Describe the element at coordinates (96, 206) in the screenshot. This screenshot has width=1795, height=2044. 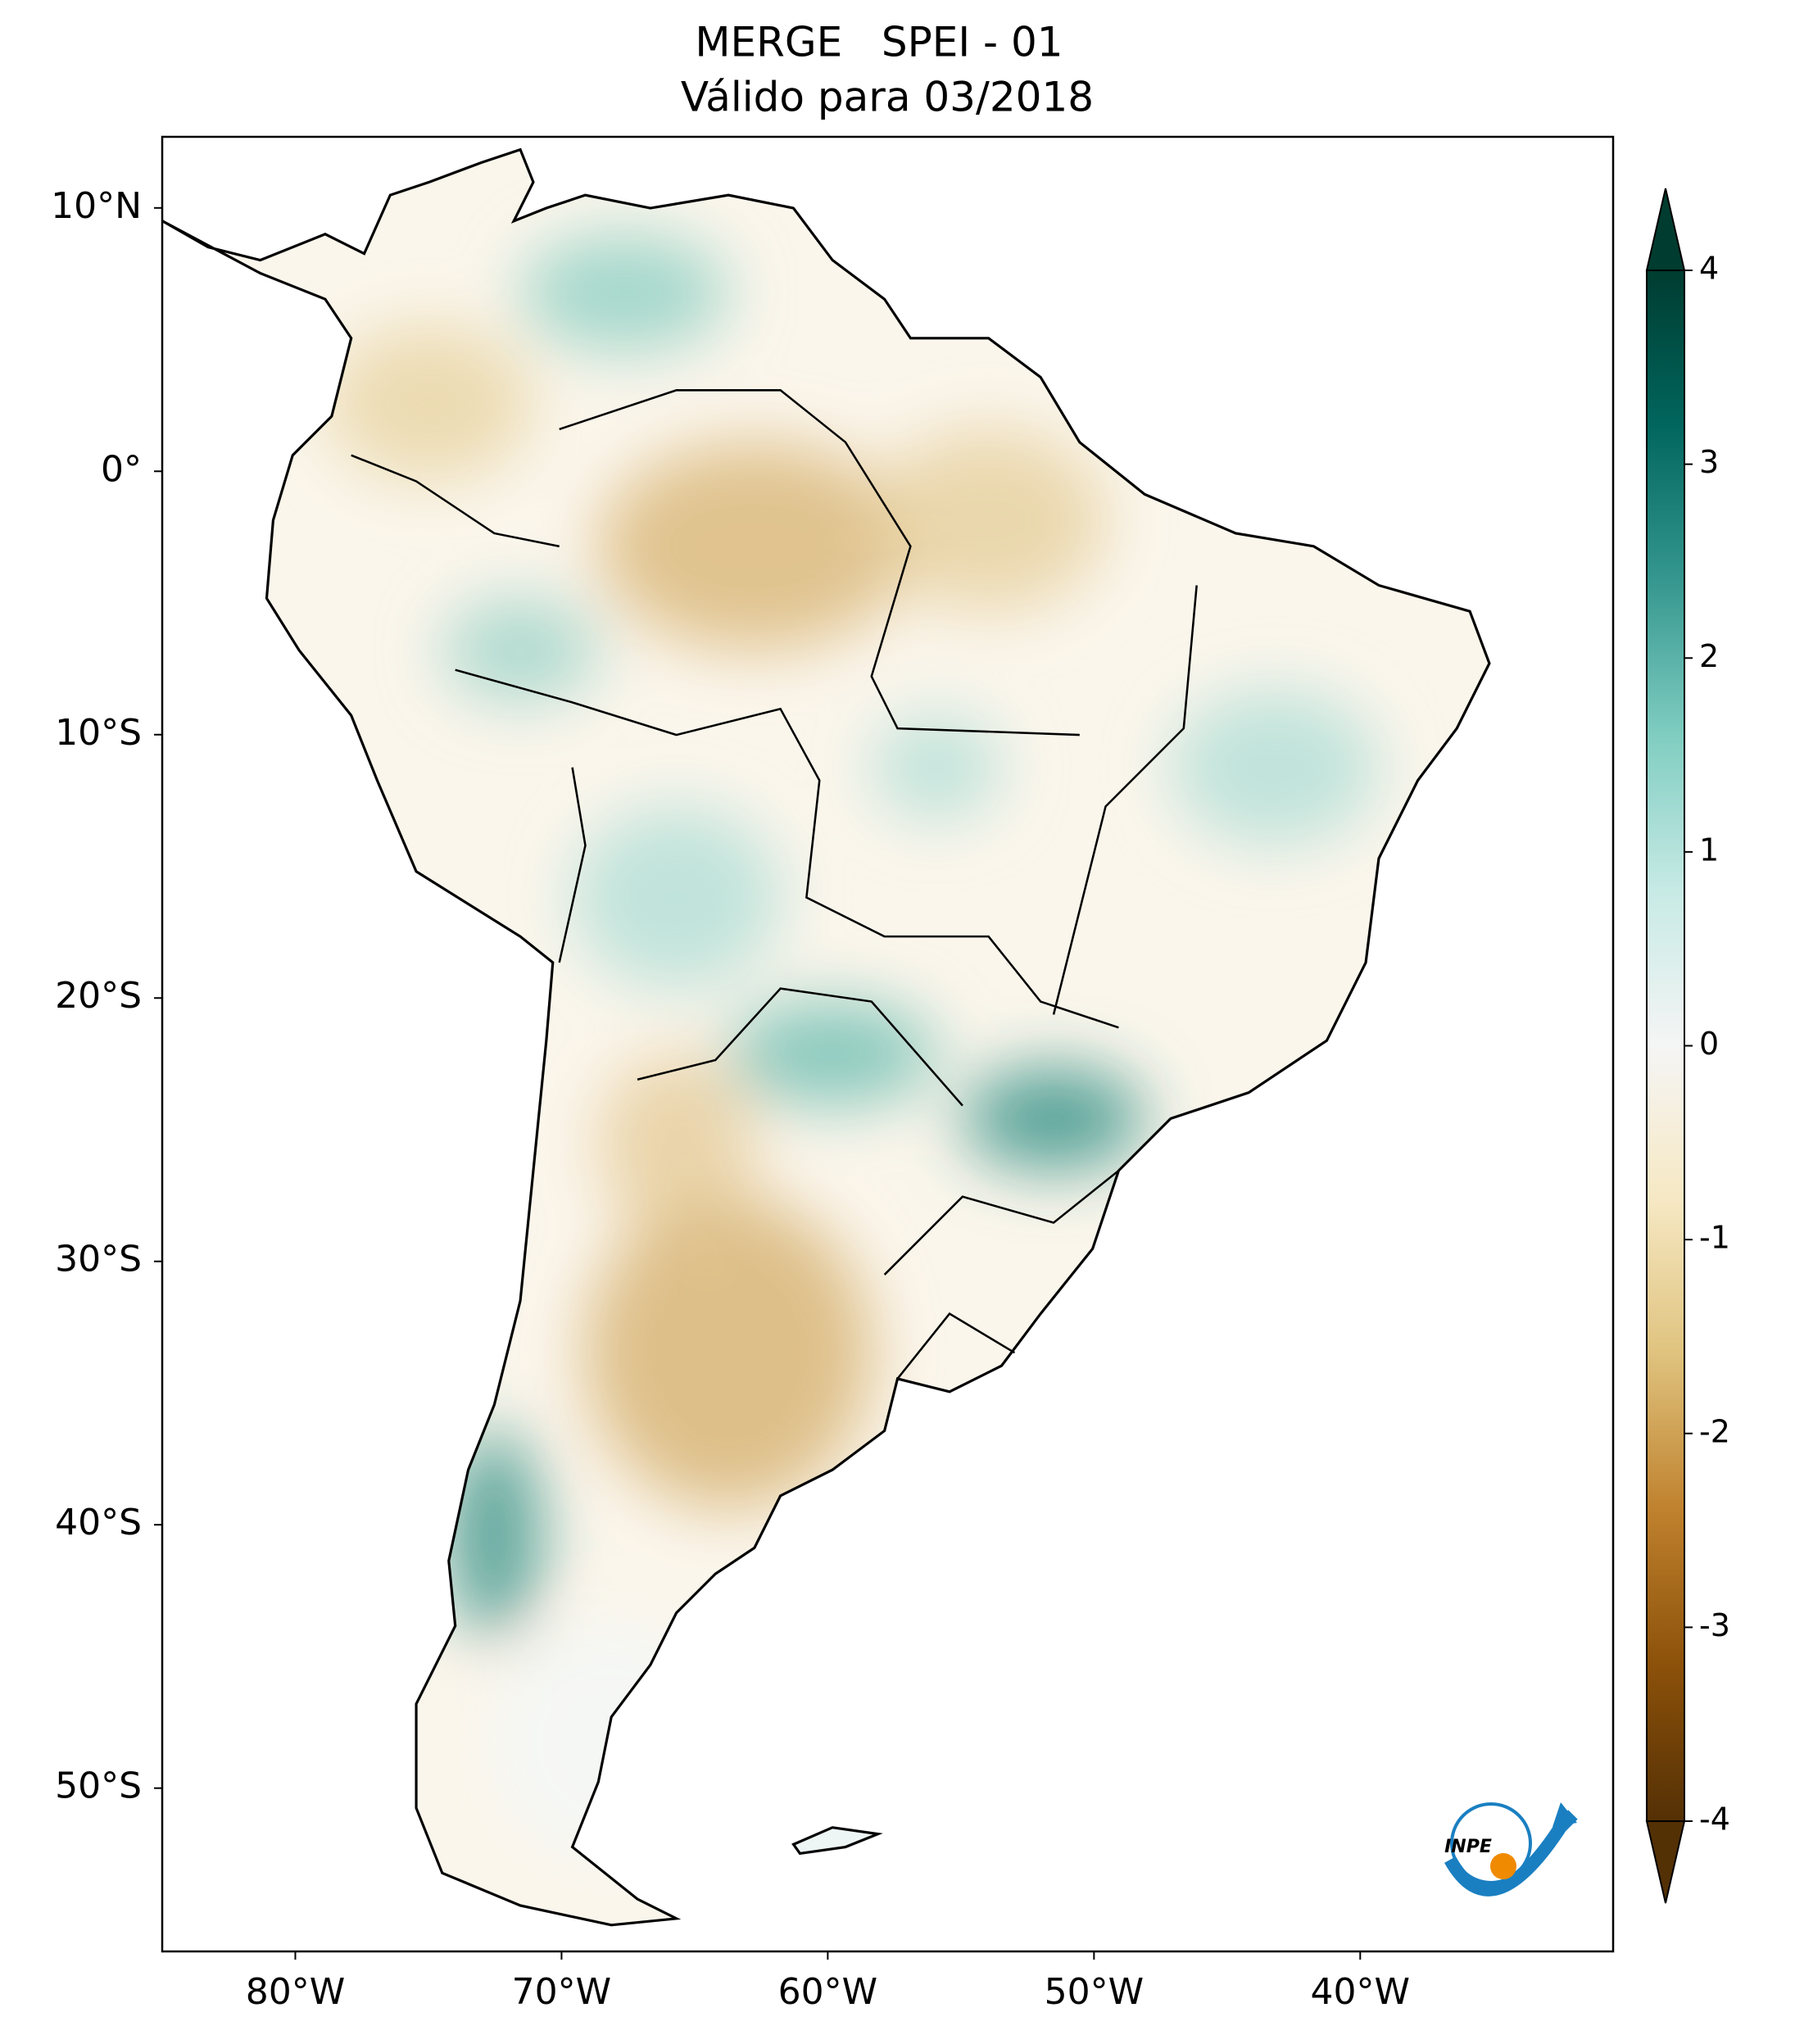
I see `y-tick-label: 10°N` at that location.